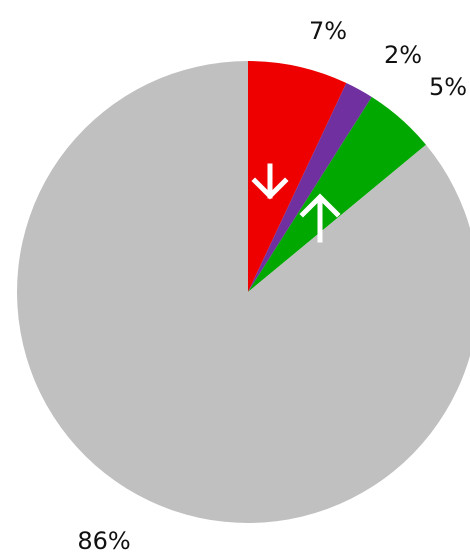  What do you see at coordinates (103, 540) in the screenshot?
I see `data-label: 86%` at bounding box center [103, 540].